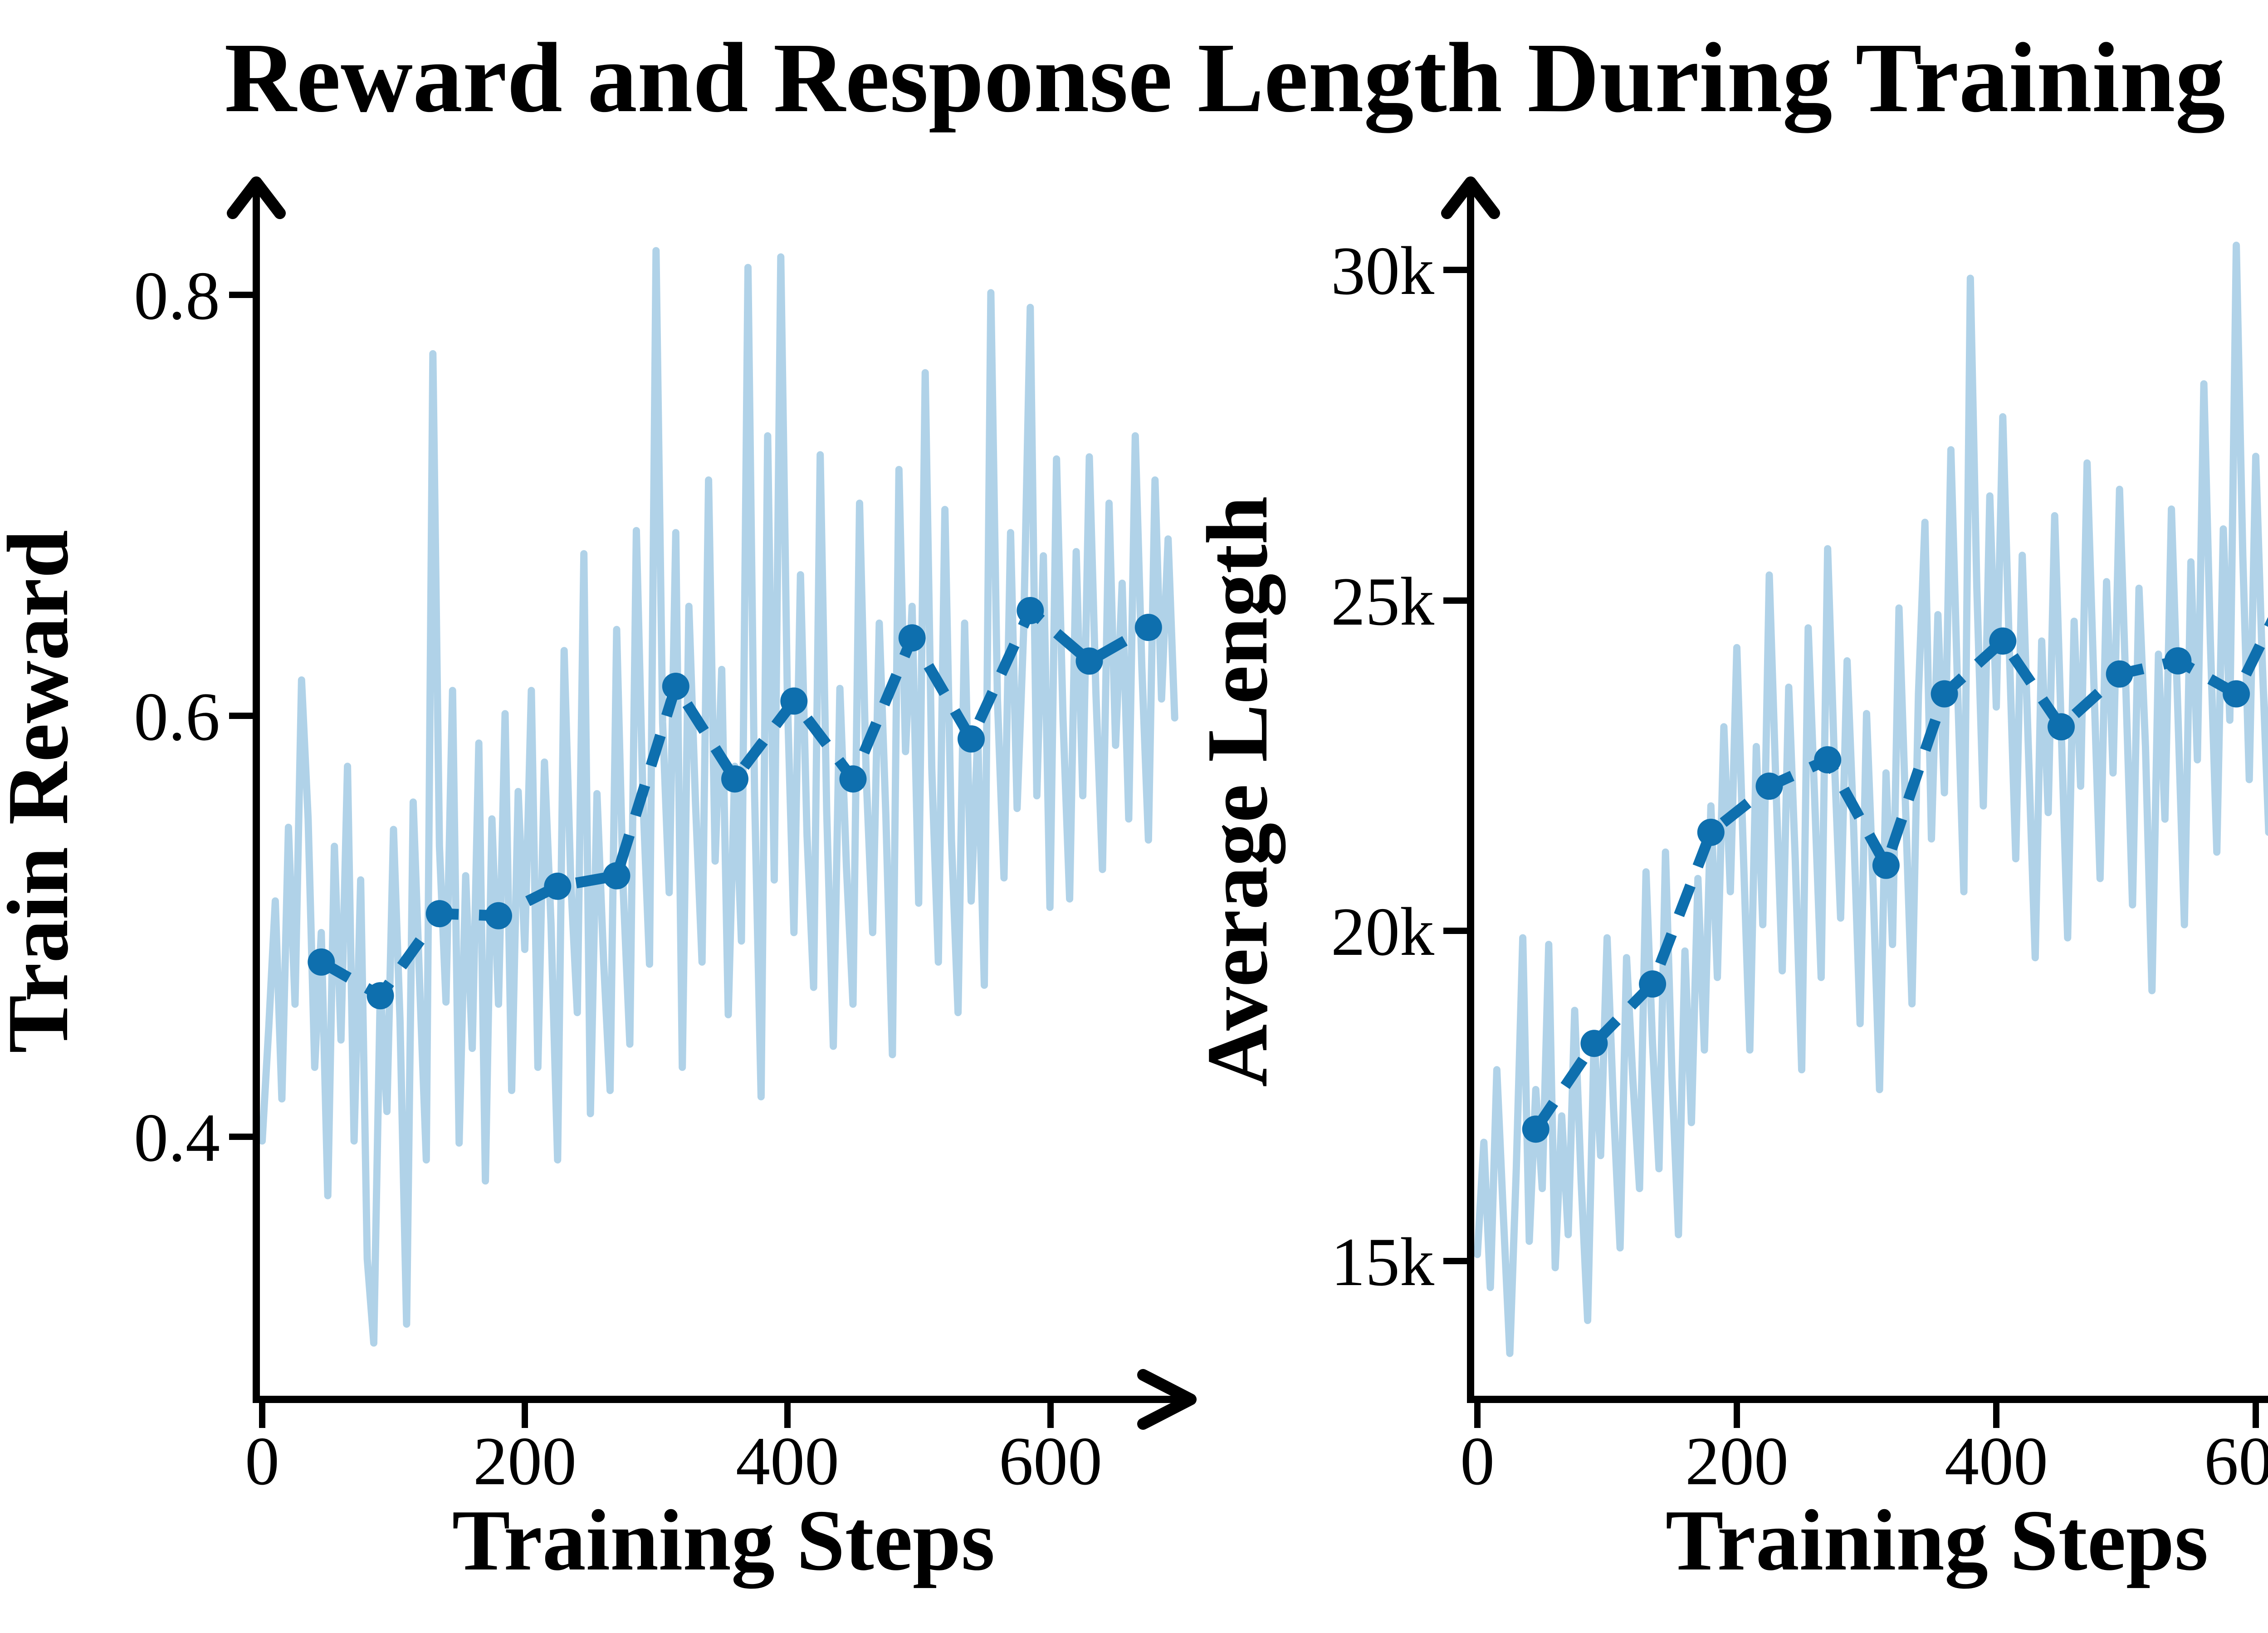  What do you see at coordinates (1382, 932) in the screenshot?
I see `right-ytick-label: 20k` at bounding box center [1382, 932].